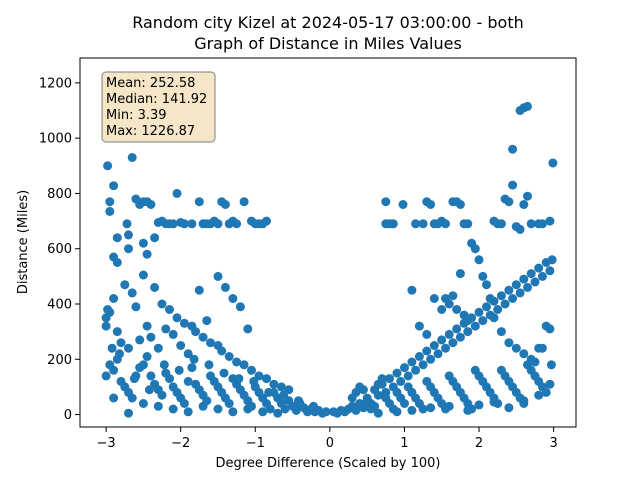 This screenshot has height=480, width=640. What do you see at coordinates (330, 443) in the screenshot?
I see `x-tick-label: 0` at bounding box center [330, 443].